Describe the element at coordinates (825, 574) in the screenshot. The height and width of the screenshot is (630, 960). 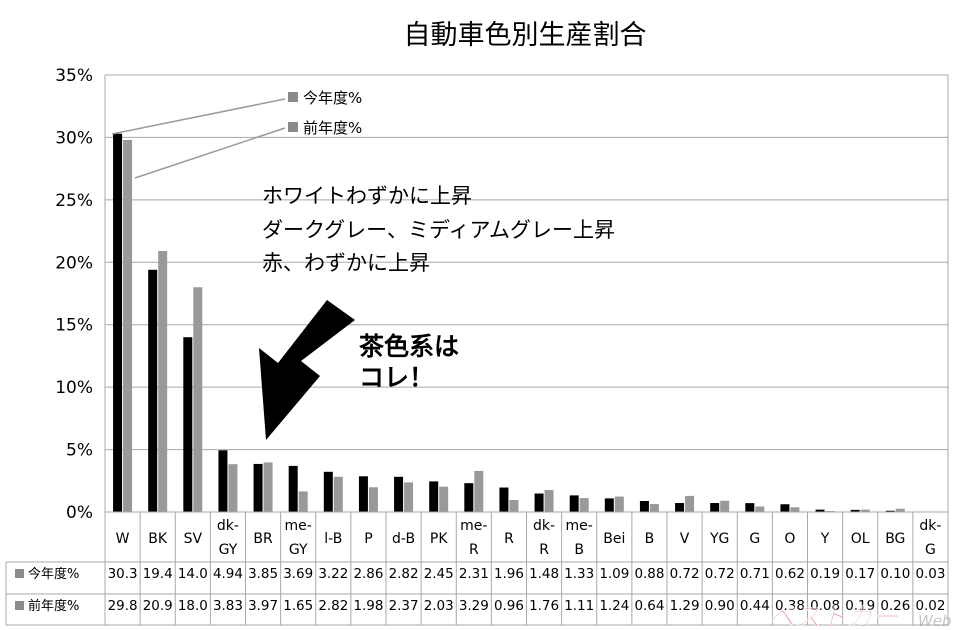
I see `table-cell-current: 0.19` at that location.